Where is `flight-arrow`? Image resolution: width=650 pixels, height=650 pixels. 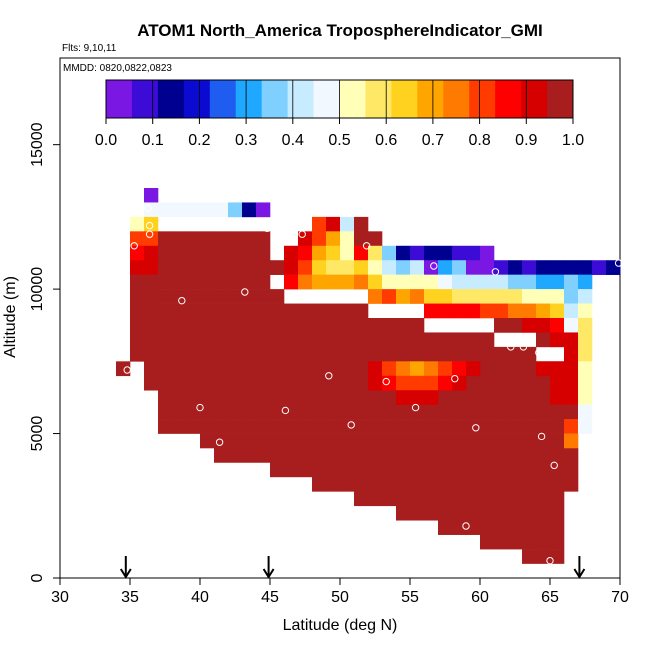
flight-arrow is located at coordinates (125, 567).